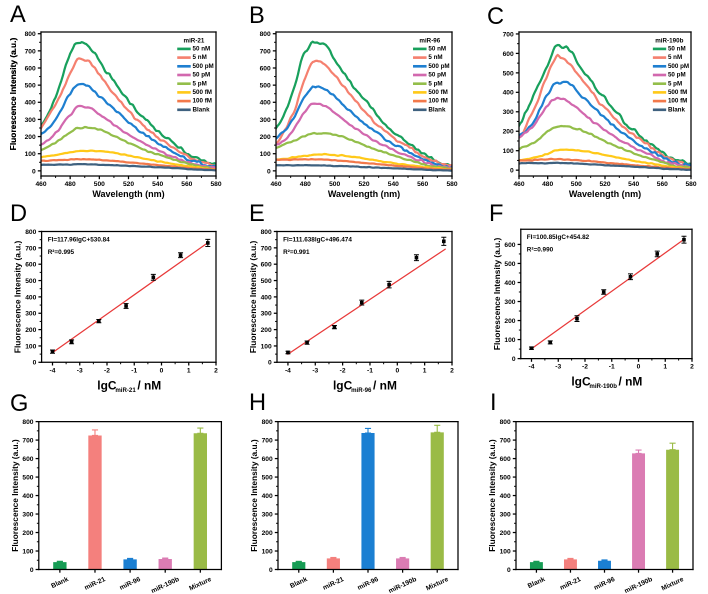  Describe the element at coordinates (317, 240) in the screenshot. I see `svg-text: FI=111.638lgC+496.474` at that location.